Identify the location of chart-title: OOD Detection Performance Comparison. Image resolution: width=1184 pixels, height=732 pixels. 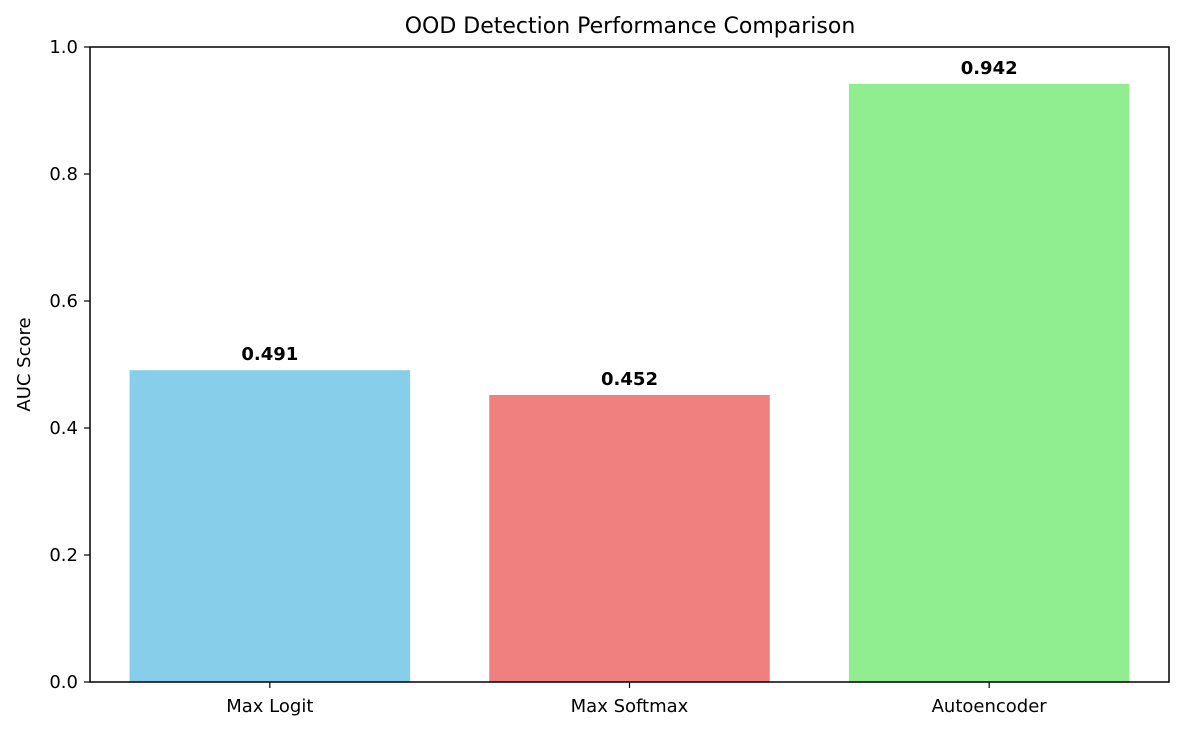
(630, 26).